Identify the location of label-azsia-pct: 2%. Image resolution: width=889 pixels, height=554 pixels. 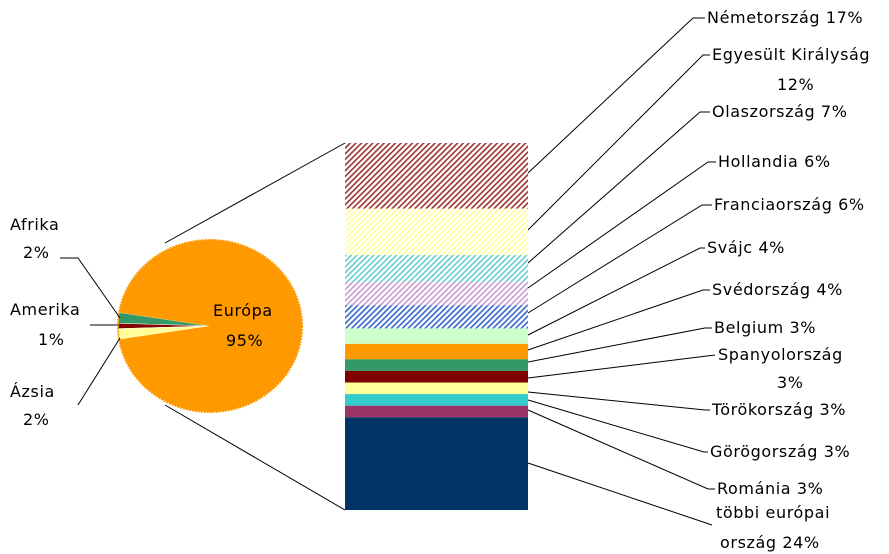
(36, 419).